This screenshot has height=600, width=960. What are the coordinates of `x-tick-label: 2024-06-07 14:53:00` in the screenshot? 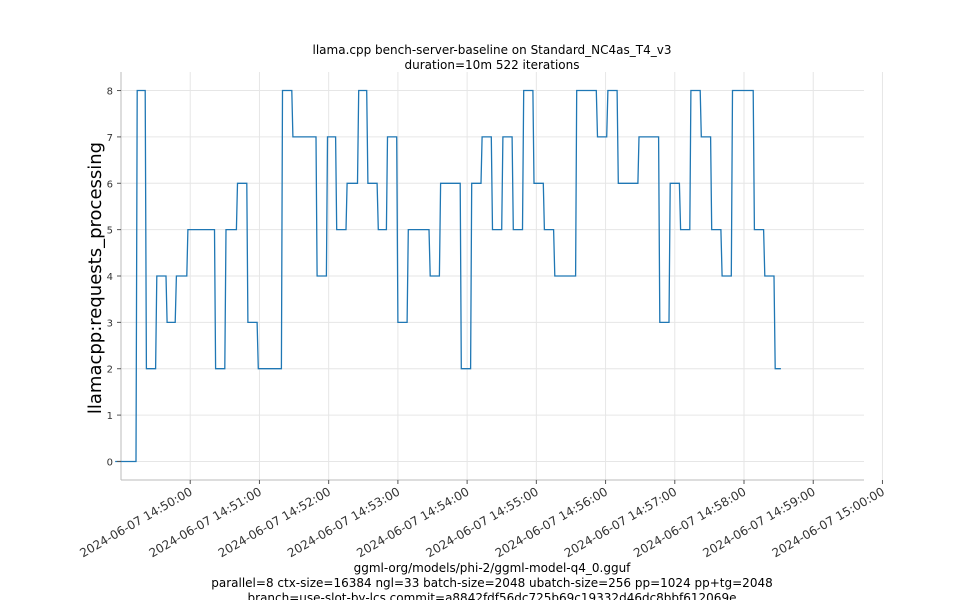 It's located at (343, 522).